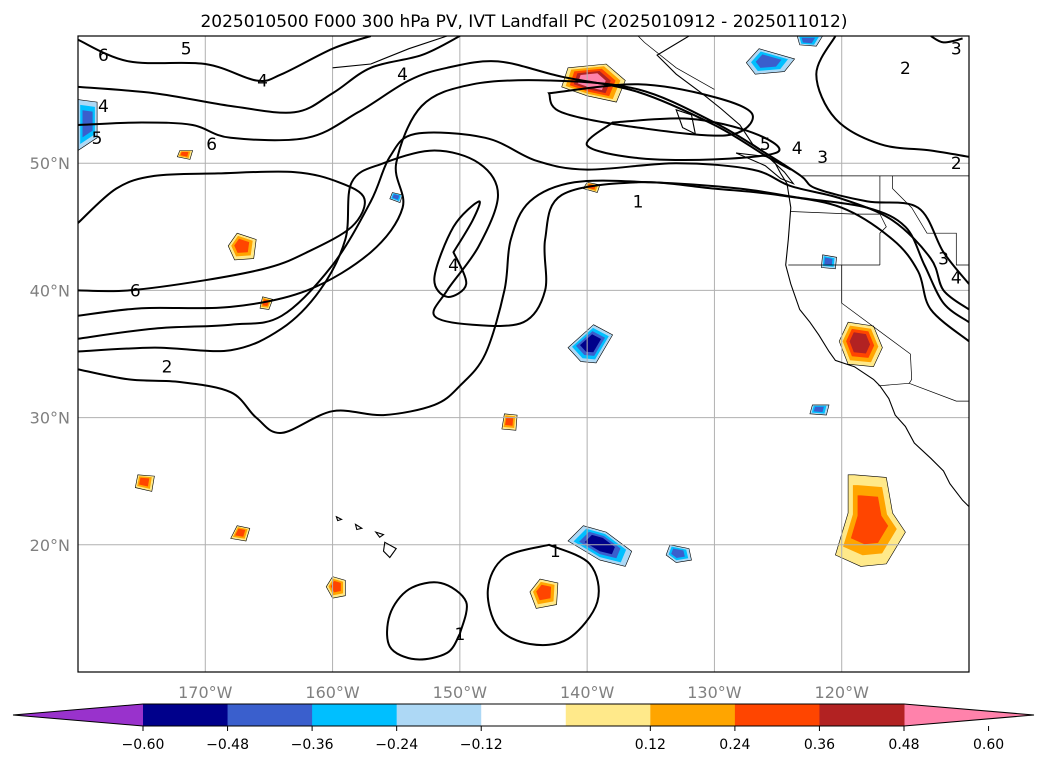 The image size is (1047, 765). What do you see at coordinates (339, 518) in the screenshot?
I see `coastline-hawaii-kauai` at bounding box center [339, 518].